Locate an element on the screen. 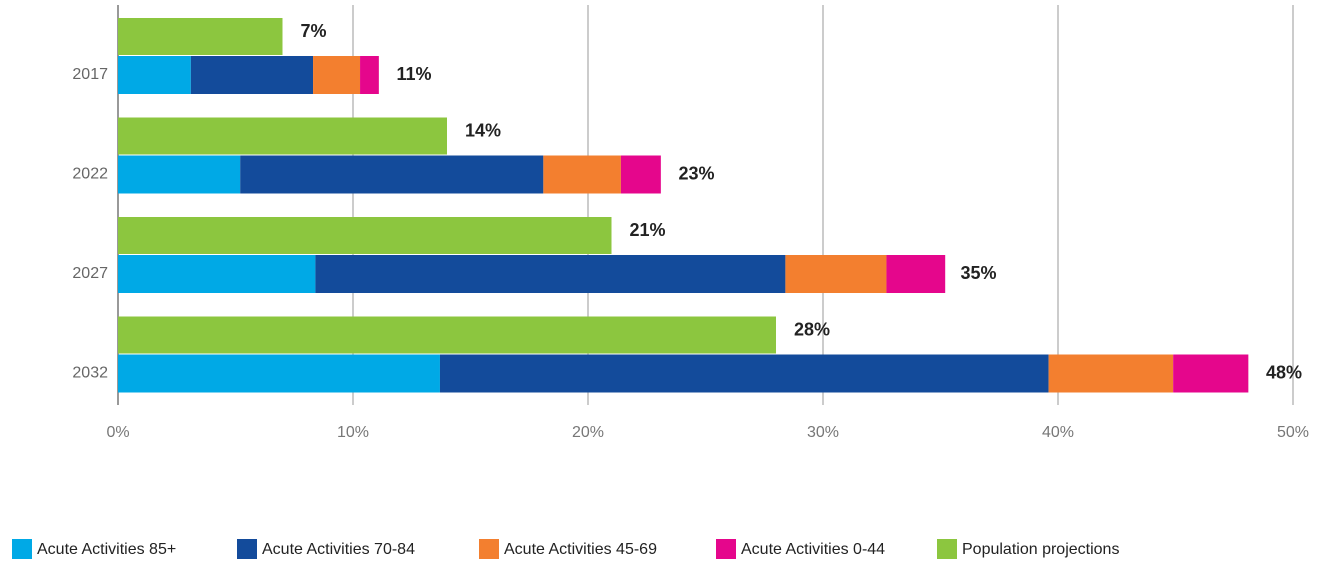  y-tick-label: 2032 is located at coordinates (90, 373).